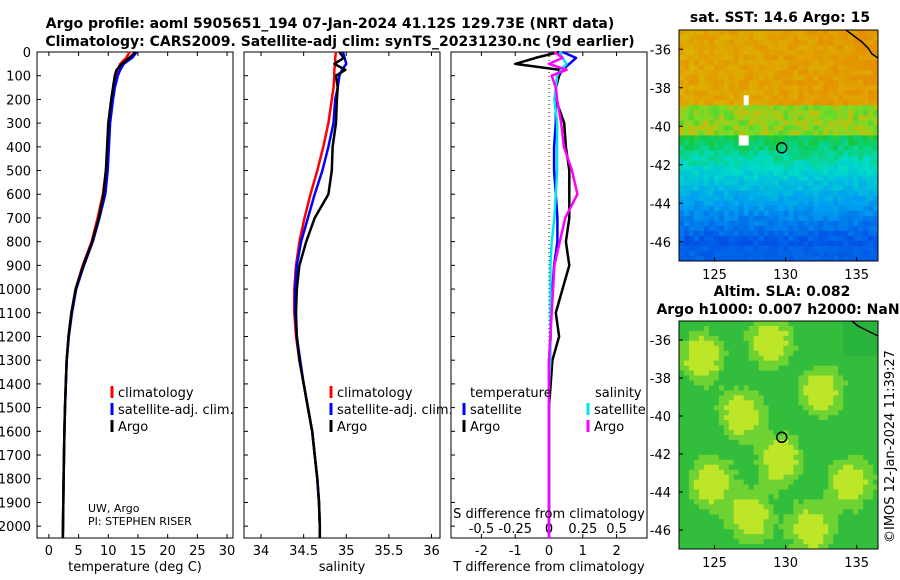  Describe the element at coordinates (15, 503) in the screenshot. I see `depth-tick-label: 1900` at that location.